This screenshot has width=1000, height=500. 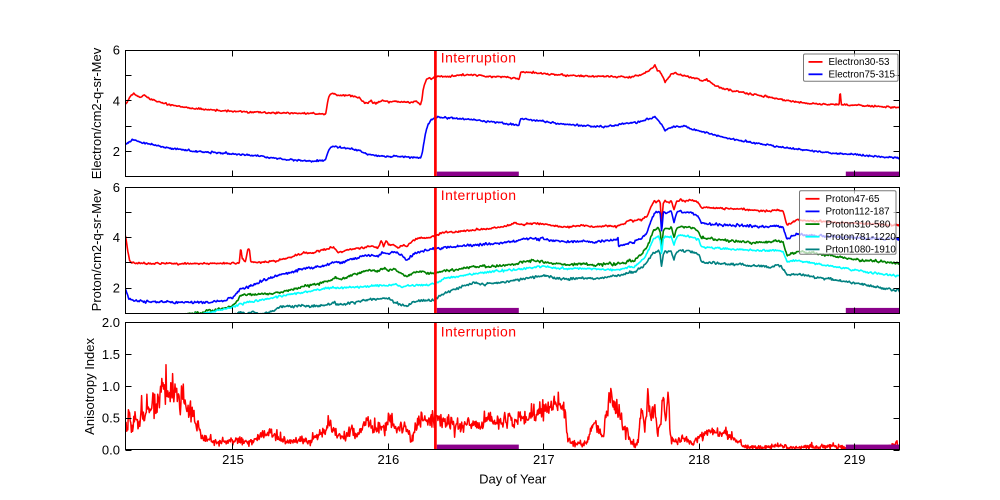 I want to click on svg-text: 1.0, so click(x=111, y=386).